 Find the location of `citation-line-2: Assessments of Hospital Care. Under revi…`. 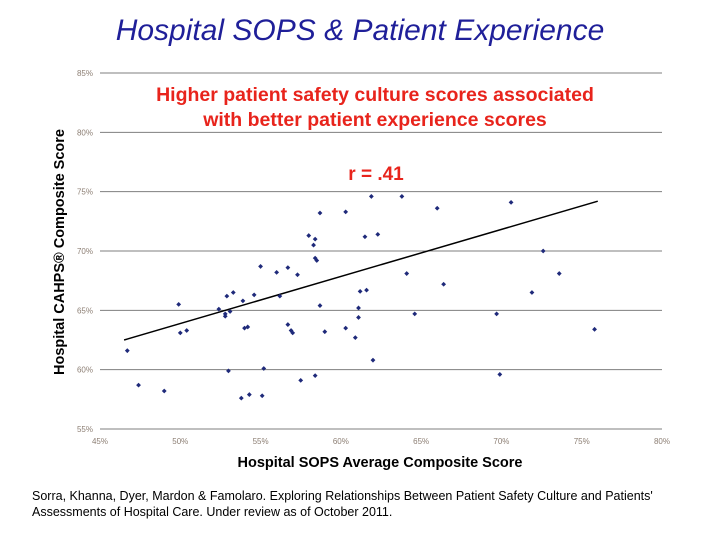

citation-line-2: Assessments of Hospital Care. Under revi… is located at coordinates (212, 512).